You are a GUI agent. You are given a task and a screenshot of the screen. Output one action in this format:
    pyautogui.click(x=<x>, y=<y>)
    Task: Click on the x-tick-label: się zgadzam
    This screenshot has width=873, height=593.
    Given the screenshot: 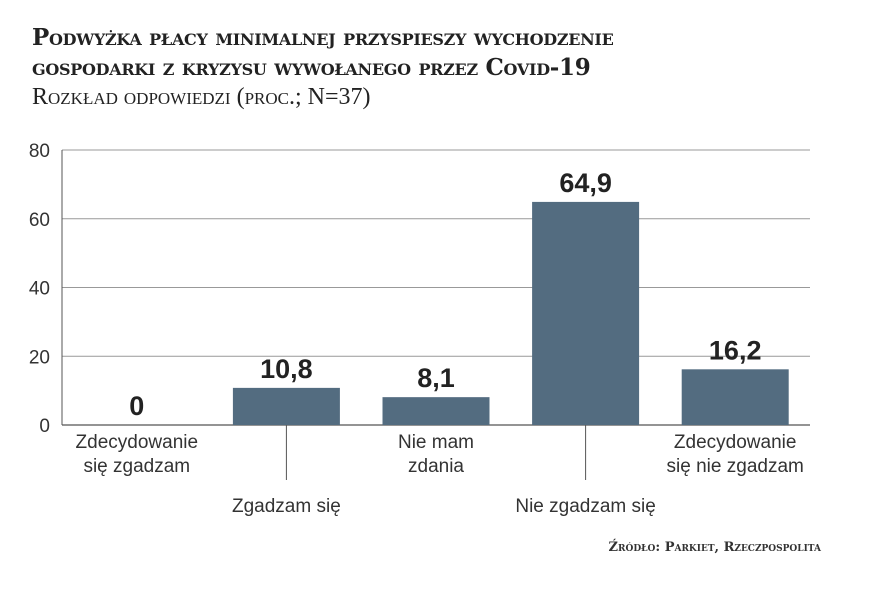 What is the action you would take?
    pyautogui.click(x=136, y=466)
    